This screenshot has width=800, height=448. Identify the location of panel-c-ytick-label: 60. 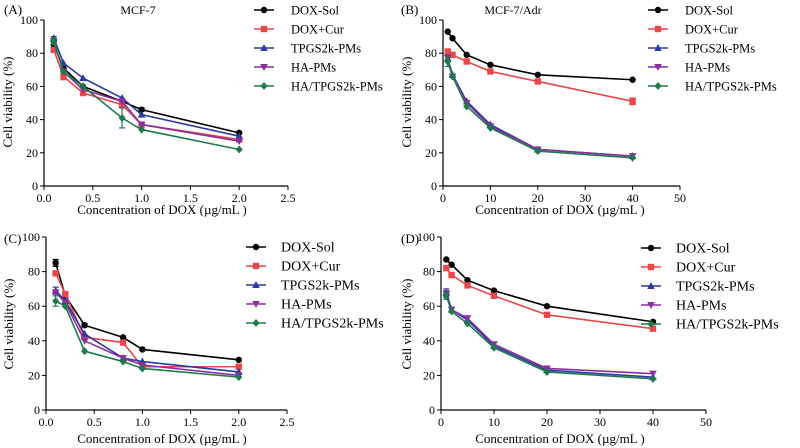
(34, 306).